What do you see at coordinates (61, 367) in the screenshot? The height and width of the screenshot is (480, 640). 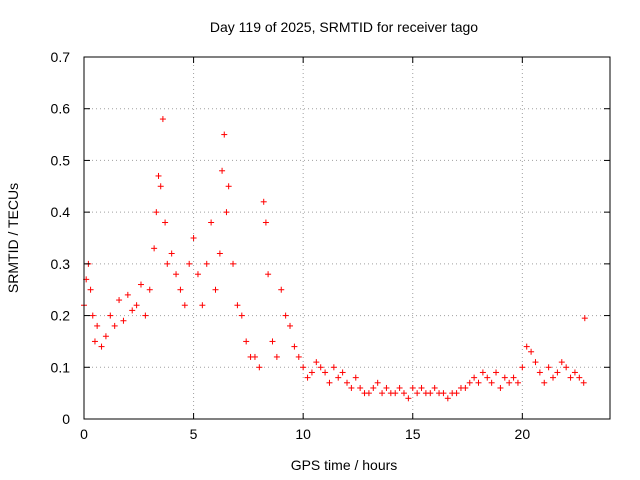 I see `y-tick-label: 0.1` at bounding box center [61, 367].